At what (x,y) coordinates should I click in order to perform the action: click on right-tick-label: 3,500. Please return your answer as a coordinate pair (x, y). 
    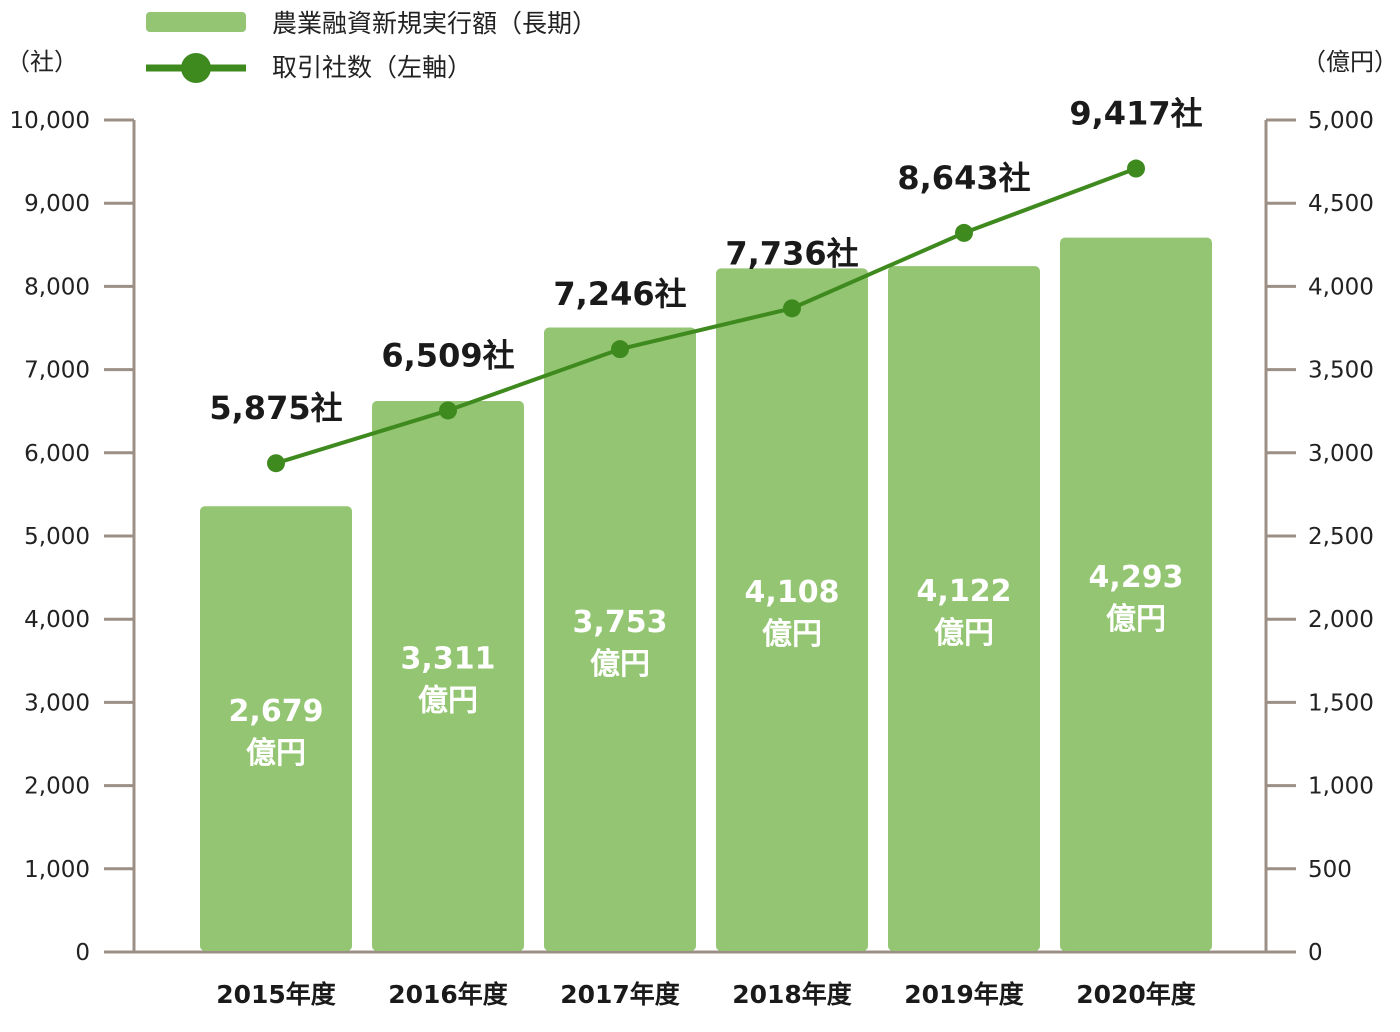
    Looking at the image, I should click on (1341, 371).